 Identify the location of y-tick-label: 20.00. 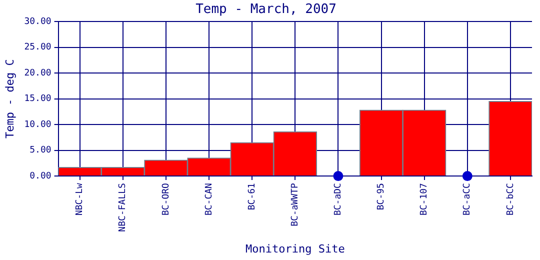
(38, 73).